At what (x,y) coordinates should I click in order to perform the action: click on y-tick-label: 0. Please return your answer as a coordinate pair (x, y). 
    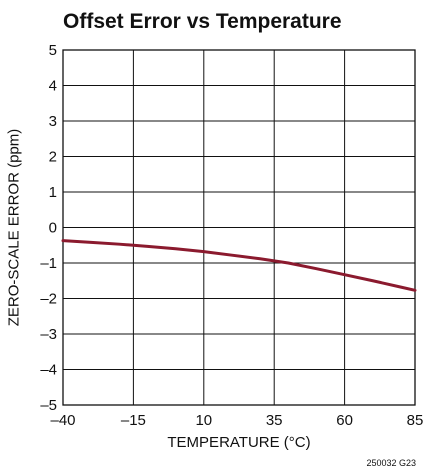
    Looking at the image, I should click on (53, 228).